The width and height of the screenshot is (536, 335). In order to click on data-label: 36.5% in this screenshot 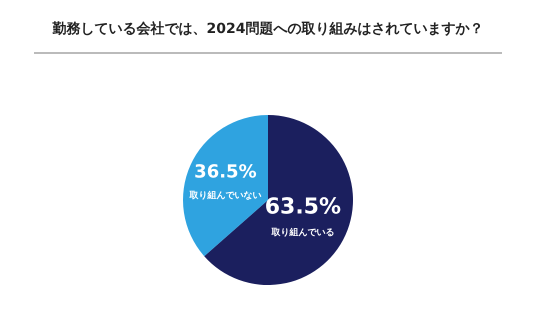, I will do `click(225, 171)`.